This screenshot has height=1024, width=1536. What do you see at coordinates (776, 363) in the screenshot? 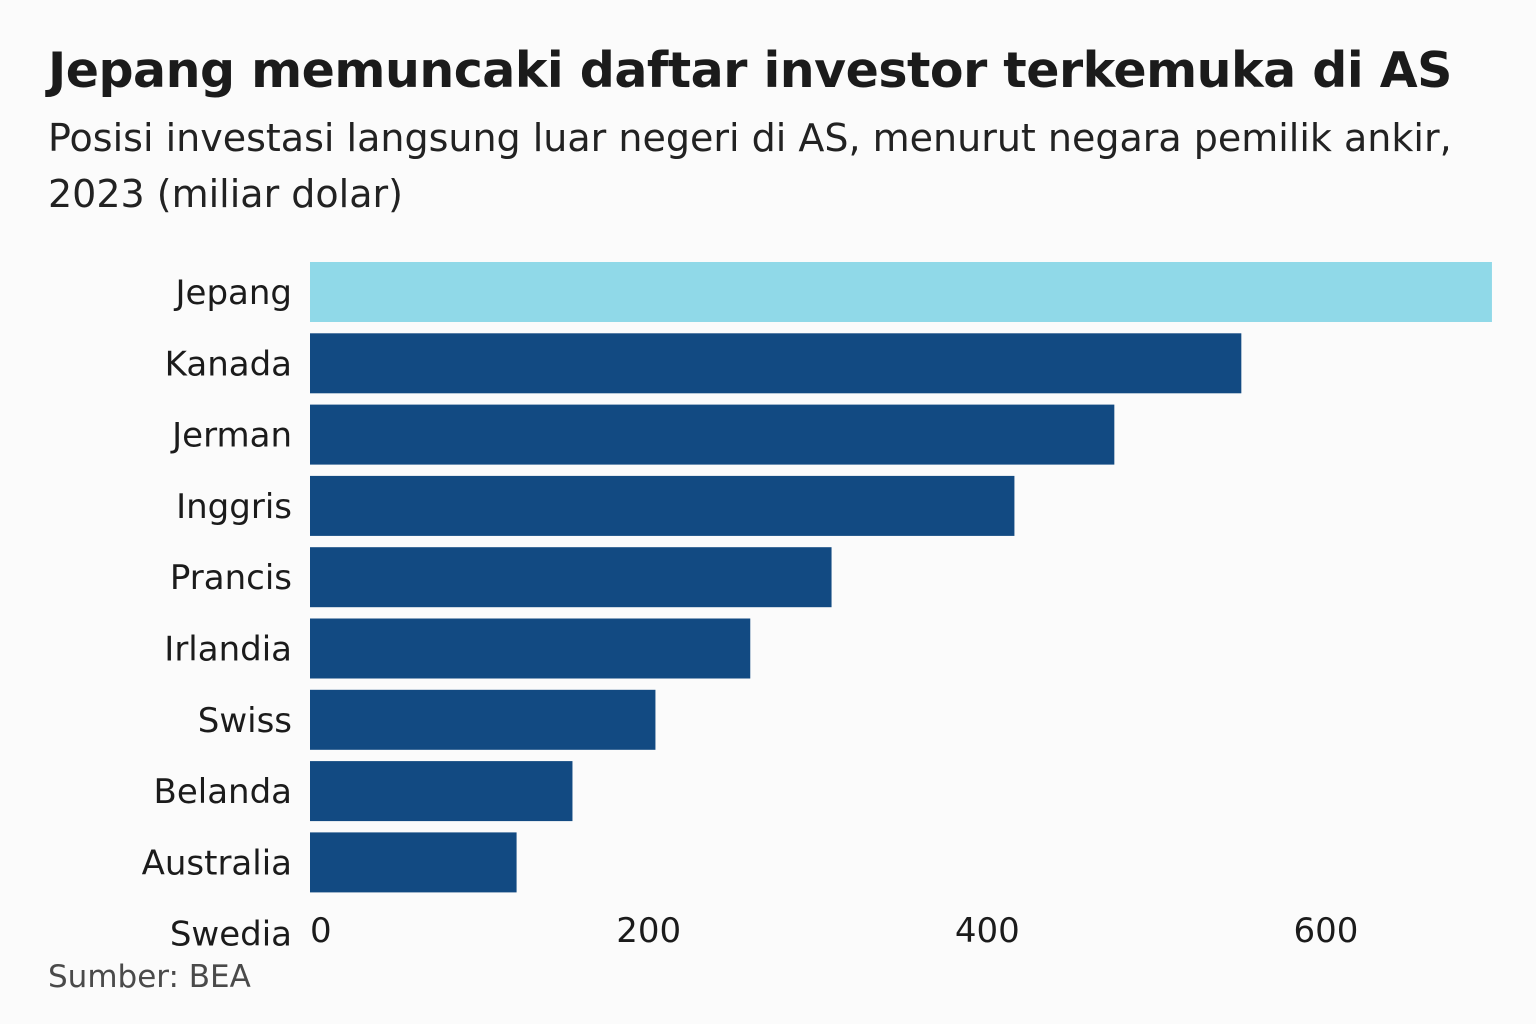
I see `bar-kanada` at bounding box center [776, 363].